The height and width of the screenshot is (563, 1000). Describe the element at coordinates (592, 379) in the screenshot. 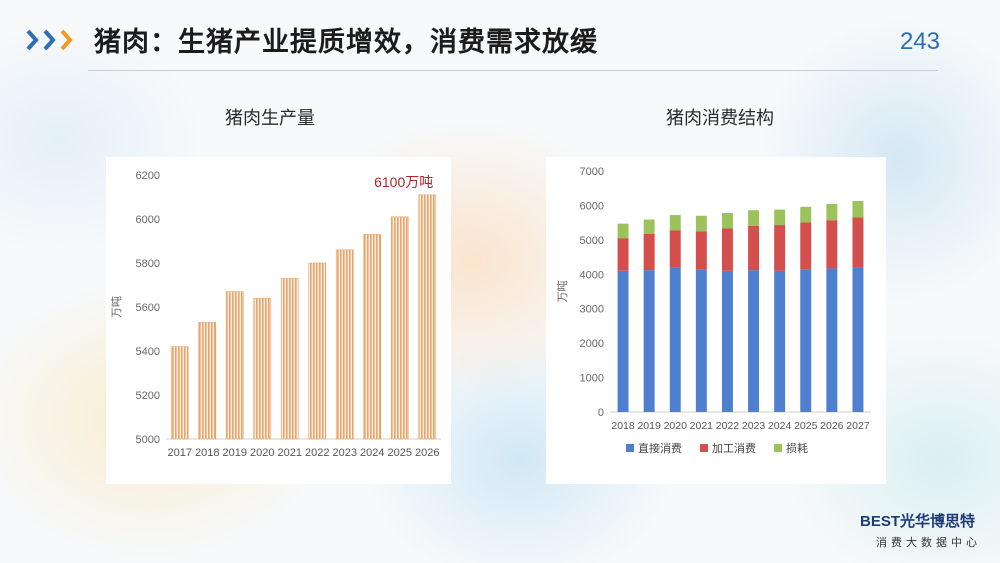

I see `y-tick-label: 1000` at that location.